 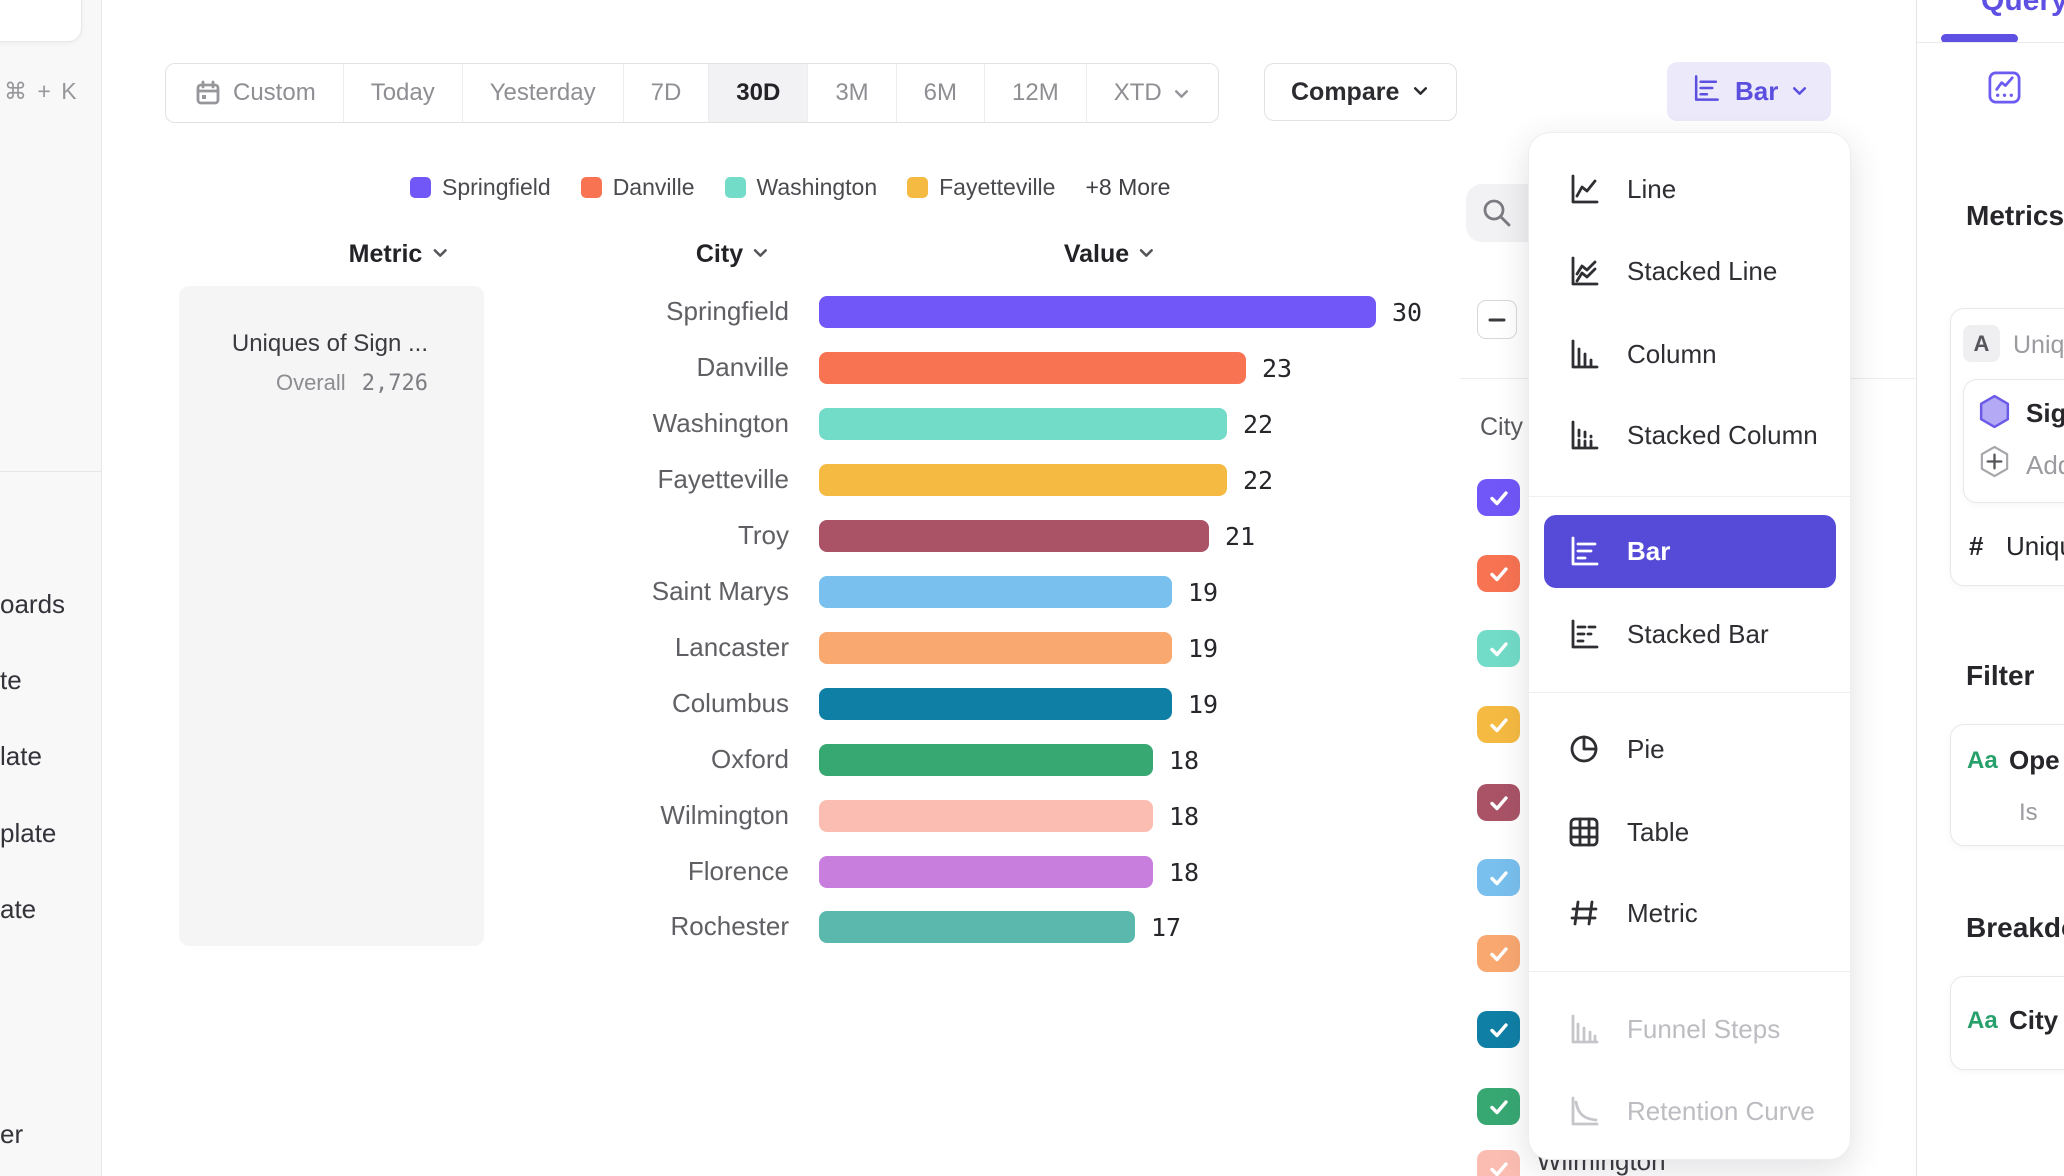 What do you see at coordinates (1137, 92) in the screenshot?
I see `date-range-label: XTD` at bounding box center [1137, 92].